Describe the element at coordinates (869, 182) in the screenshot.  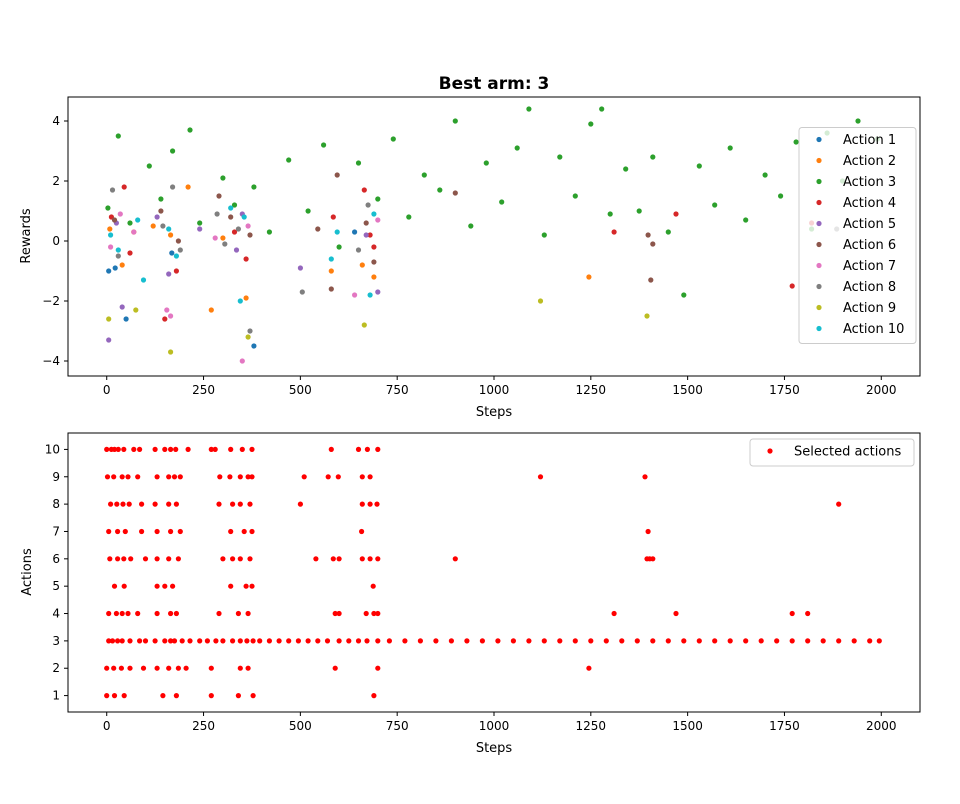
I see `legend-label: Action 3` at that location.